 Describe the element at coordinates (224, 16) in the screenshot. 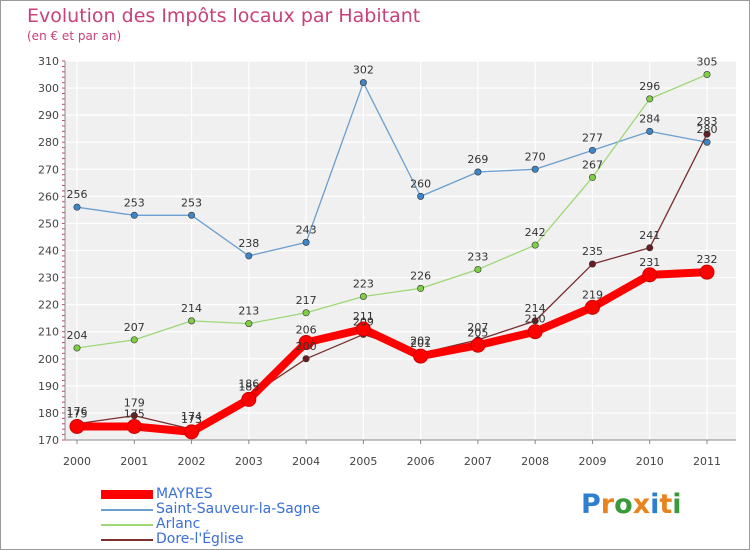

I see `chart-title: Evolution des Impôts locaux par Habitant` at that location.